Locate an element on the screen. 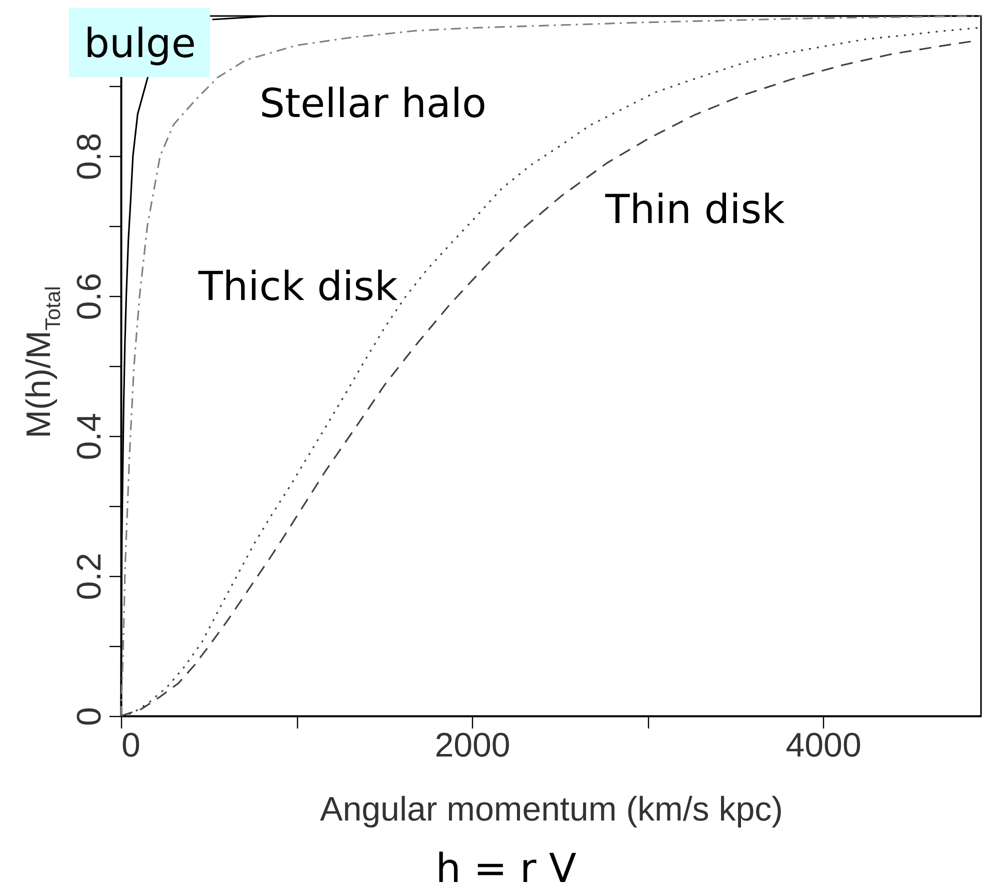  y-tick-label: 0 is located at coordinates (89, 716).